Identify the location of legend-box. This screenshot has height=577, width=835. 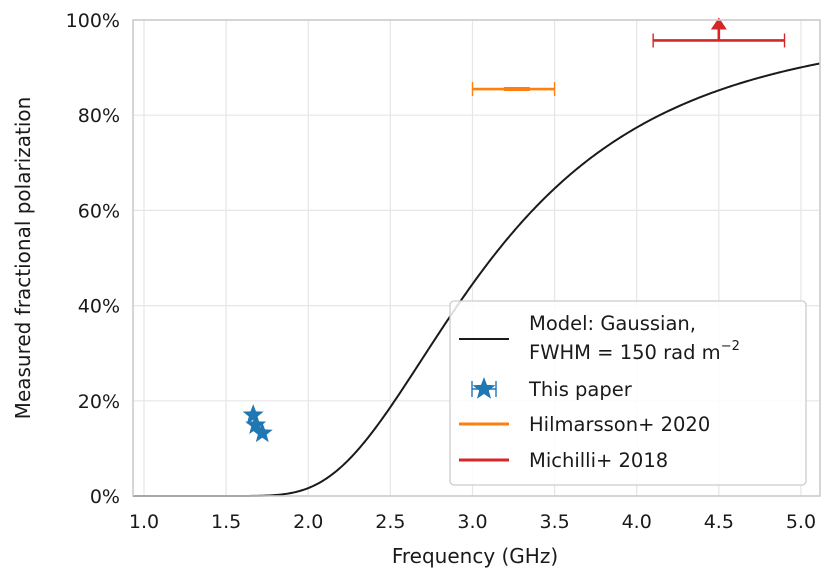
(628, 393).